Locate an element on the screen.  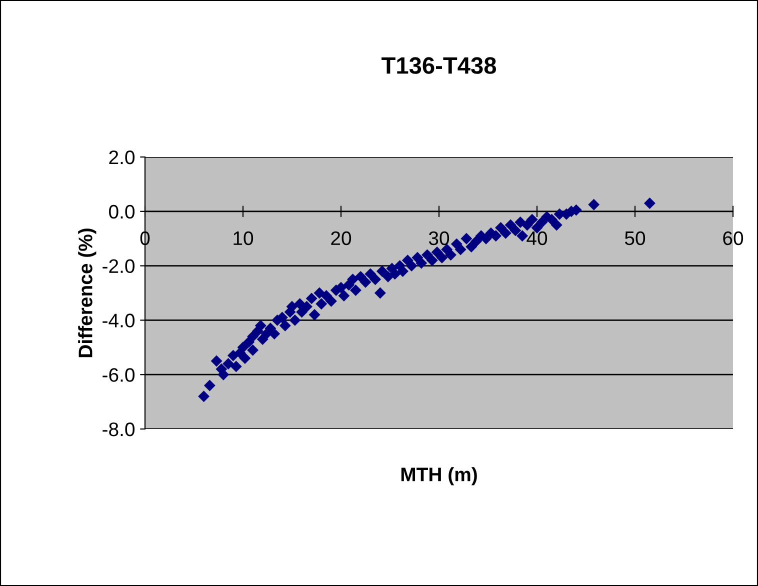
chart-title: T136-T438 is located at coordinates (439, 65).